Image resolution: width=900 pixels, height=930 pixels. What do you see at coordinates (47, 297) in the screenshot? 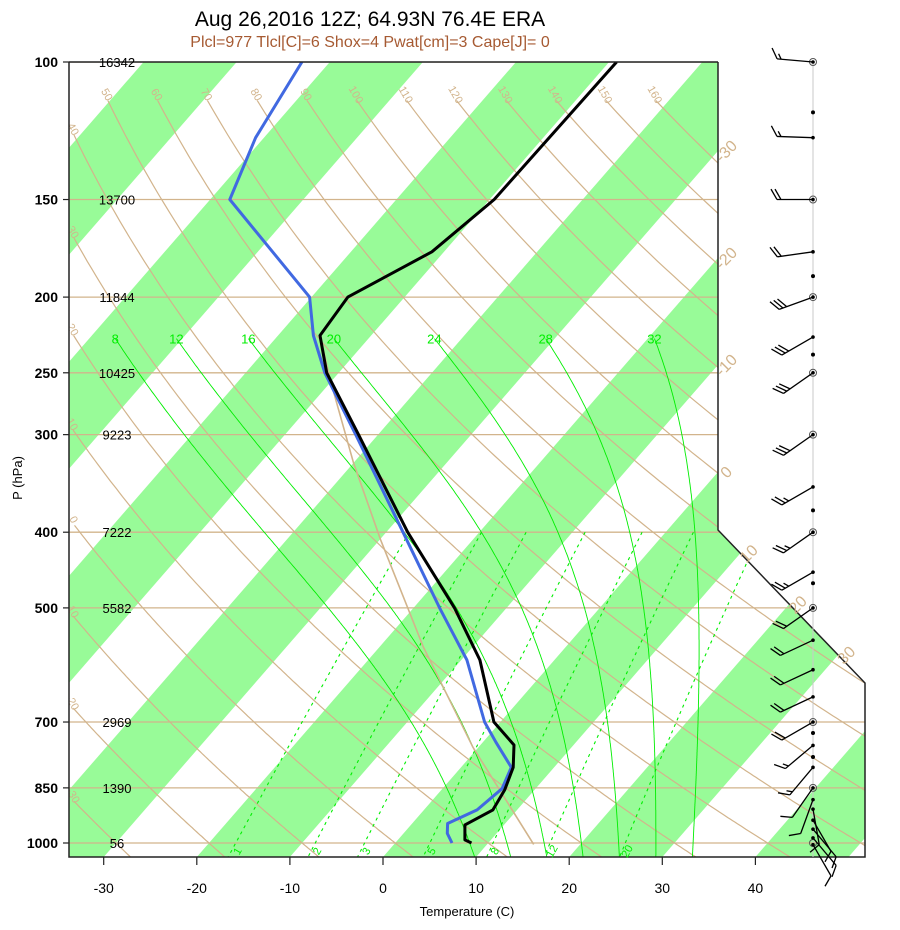
I see `pressure-label: 200` at bounding box center [47, 297].